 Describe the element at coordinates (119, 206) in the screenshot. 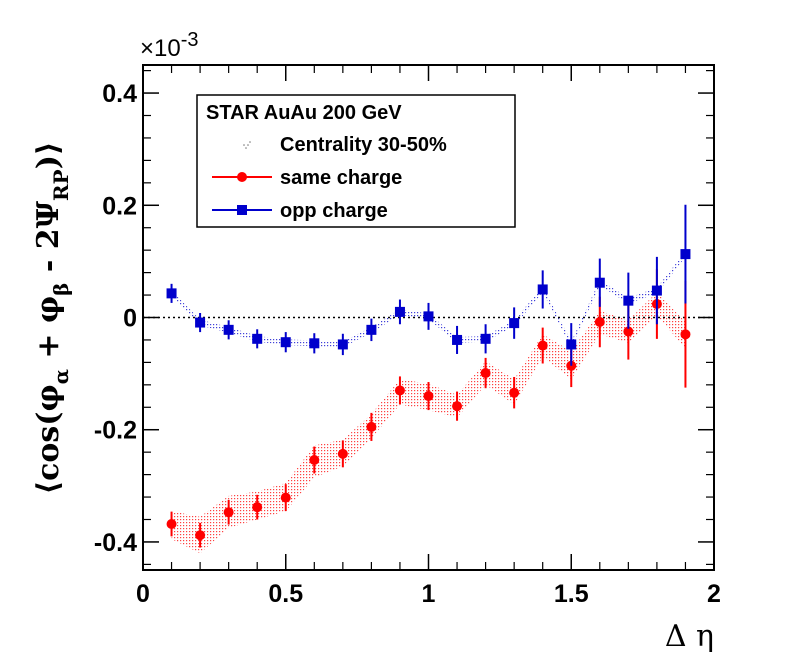

I see `y-tick-label: 0.2` at that location.